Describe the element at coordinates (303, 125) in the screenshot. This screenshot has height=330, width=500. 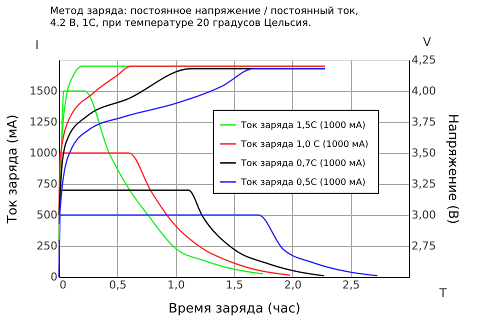
I see `legend-label: Ток заряда 1,5C (1000 мА)` at that location.